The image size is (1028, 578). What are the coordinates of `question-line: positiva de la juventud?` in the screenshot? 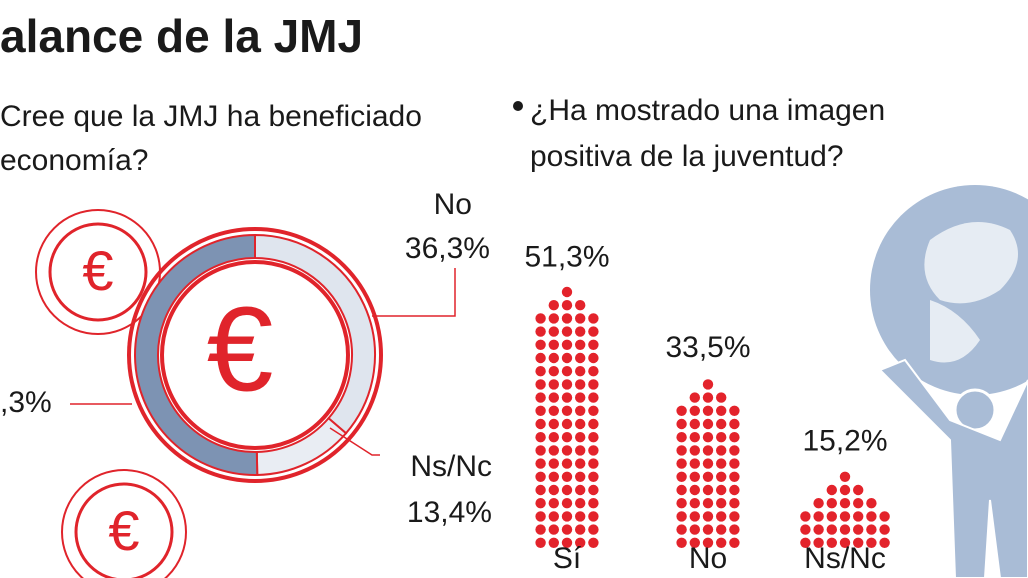 It's located at (687, 156).